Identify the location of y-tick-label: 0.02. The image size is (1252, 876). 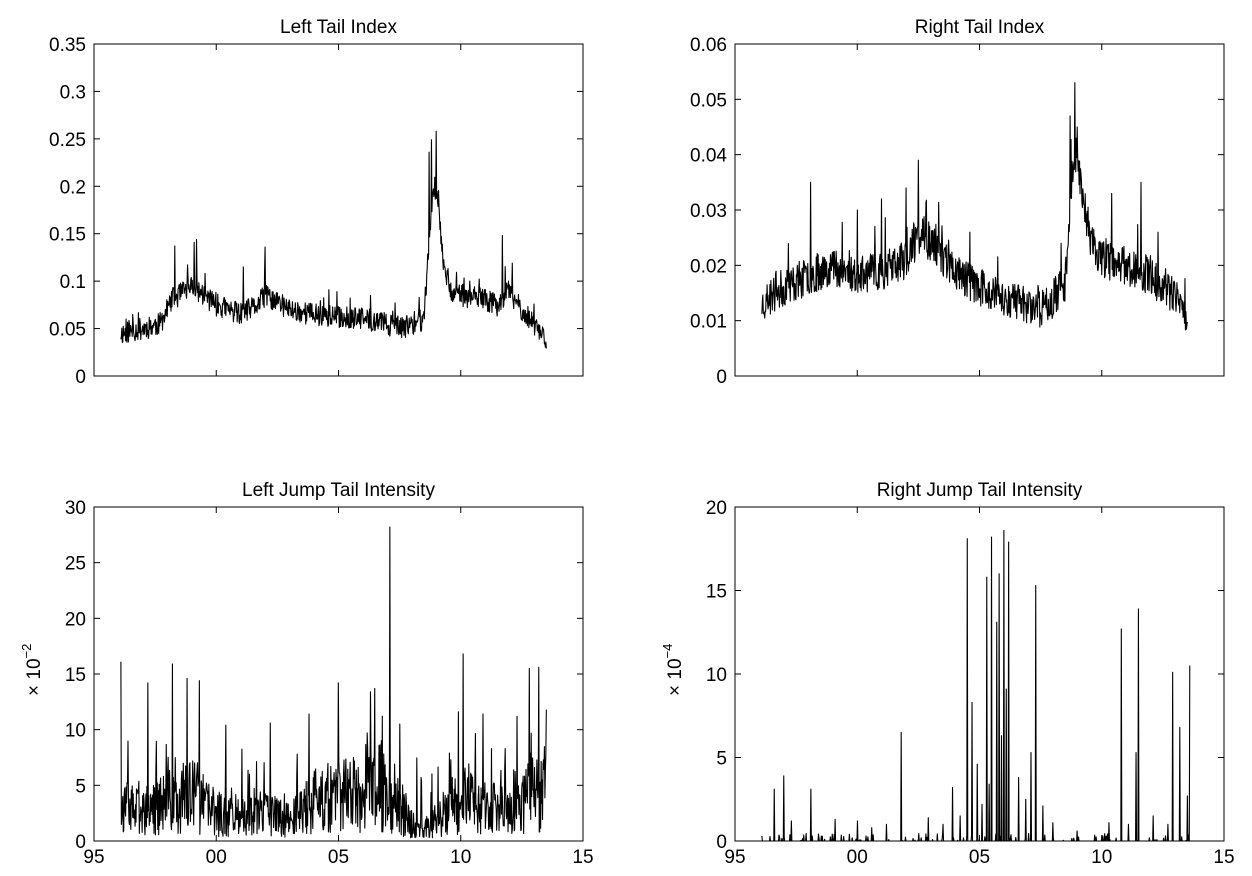
(708, 266).